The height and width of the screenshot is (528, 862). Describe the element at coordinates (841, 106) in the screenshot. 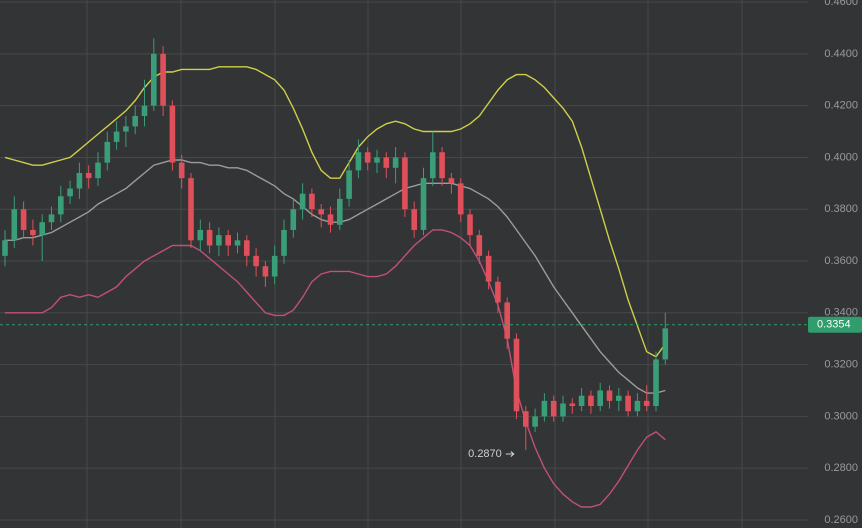

I see `y-tick-label: 0.4200` at that location.